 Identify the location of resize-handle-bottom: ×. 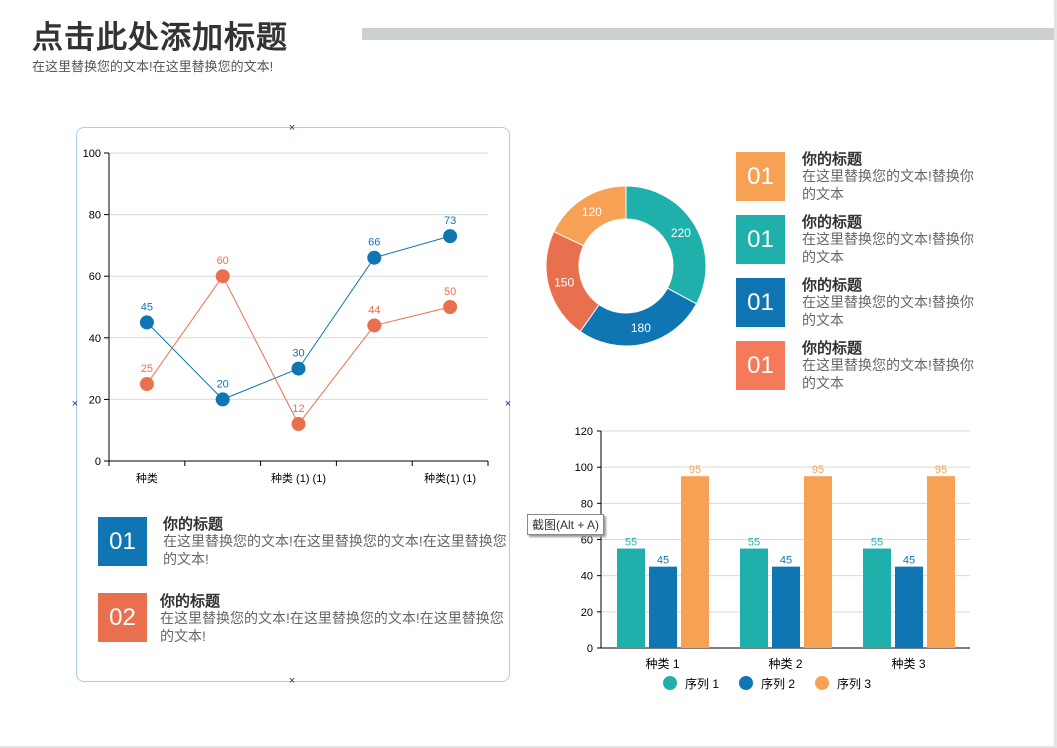
(292, 681).